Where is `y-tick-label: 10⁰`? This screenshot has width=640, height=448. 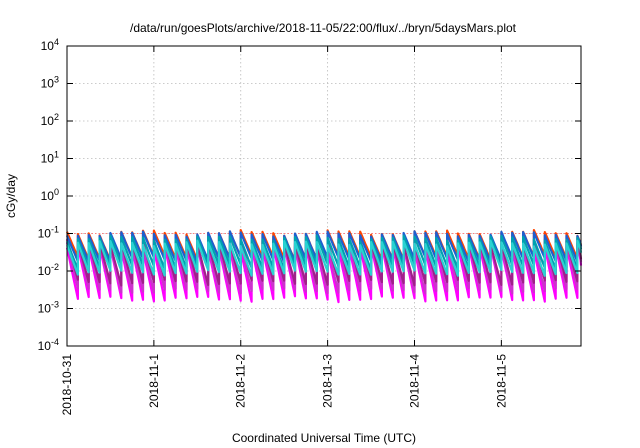 y-tick-label: 10⁰ is located at coordinates (50, 195).